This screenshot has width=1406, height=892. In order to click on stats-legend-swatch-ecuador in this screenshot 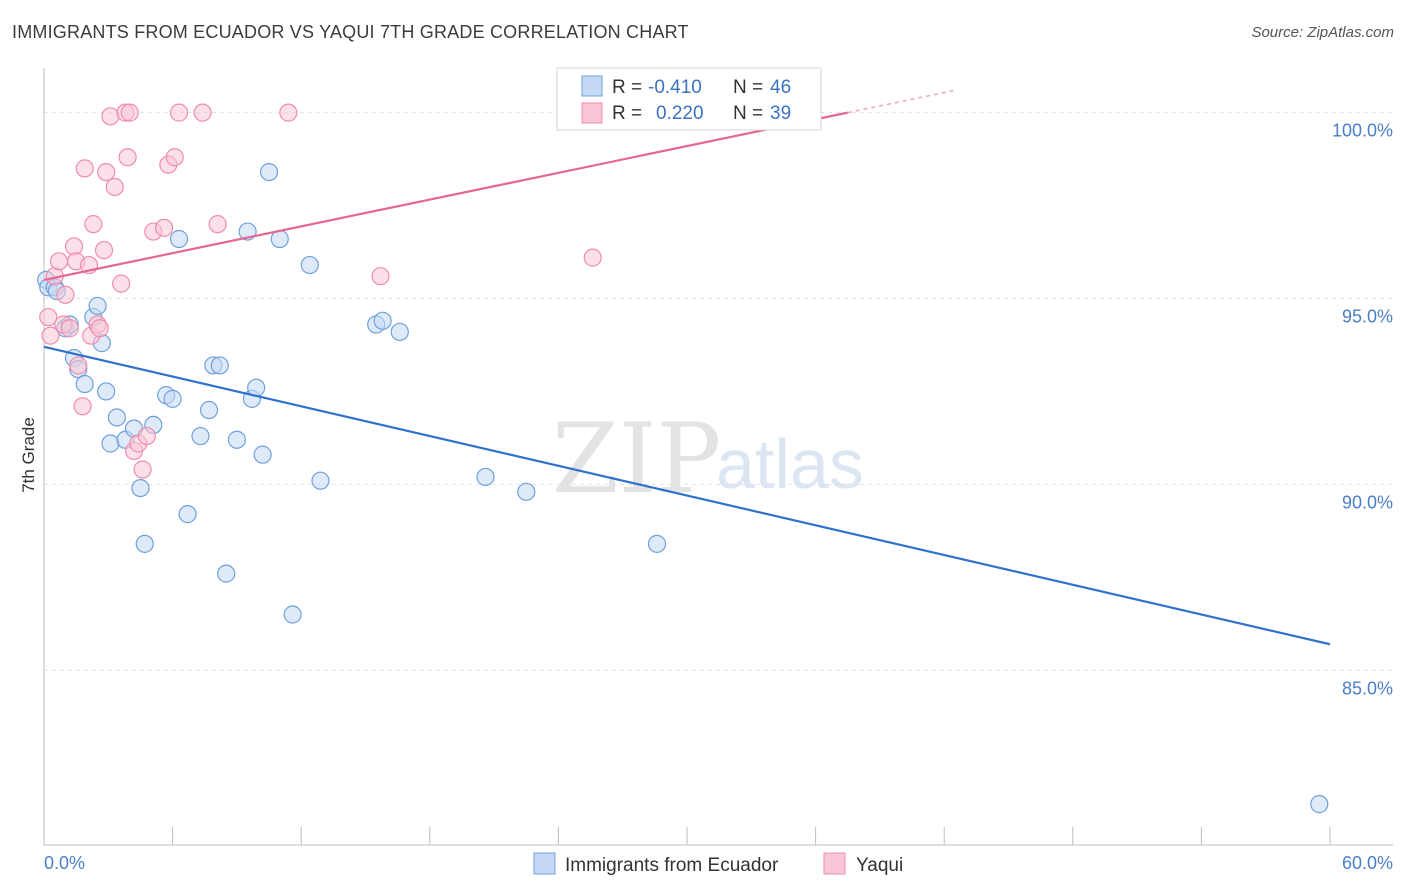, I will do `click(592, 86)`.